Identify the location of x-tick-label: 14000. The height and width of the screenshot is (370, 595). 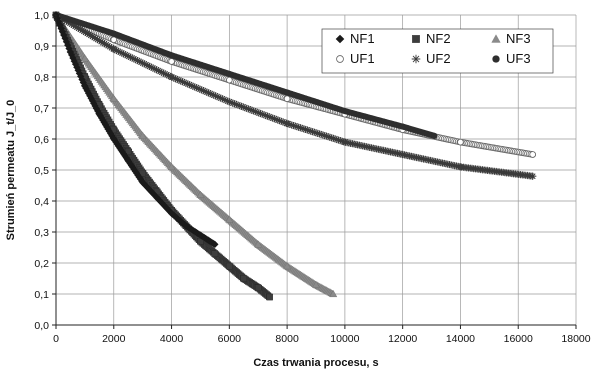
(460, 339).